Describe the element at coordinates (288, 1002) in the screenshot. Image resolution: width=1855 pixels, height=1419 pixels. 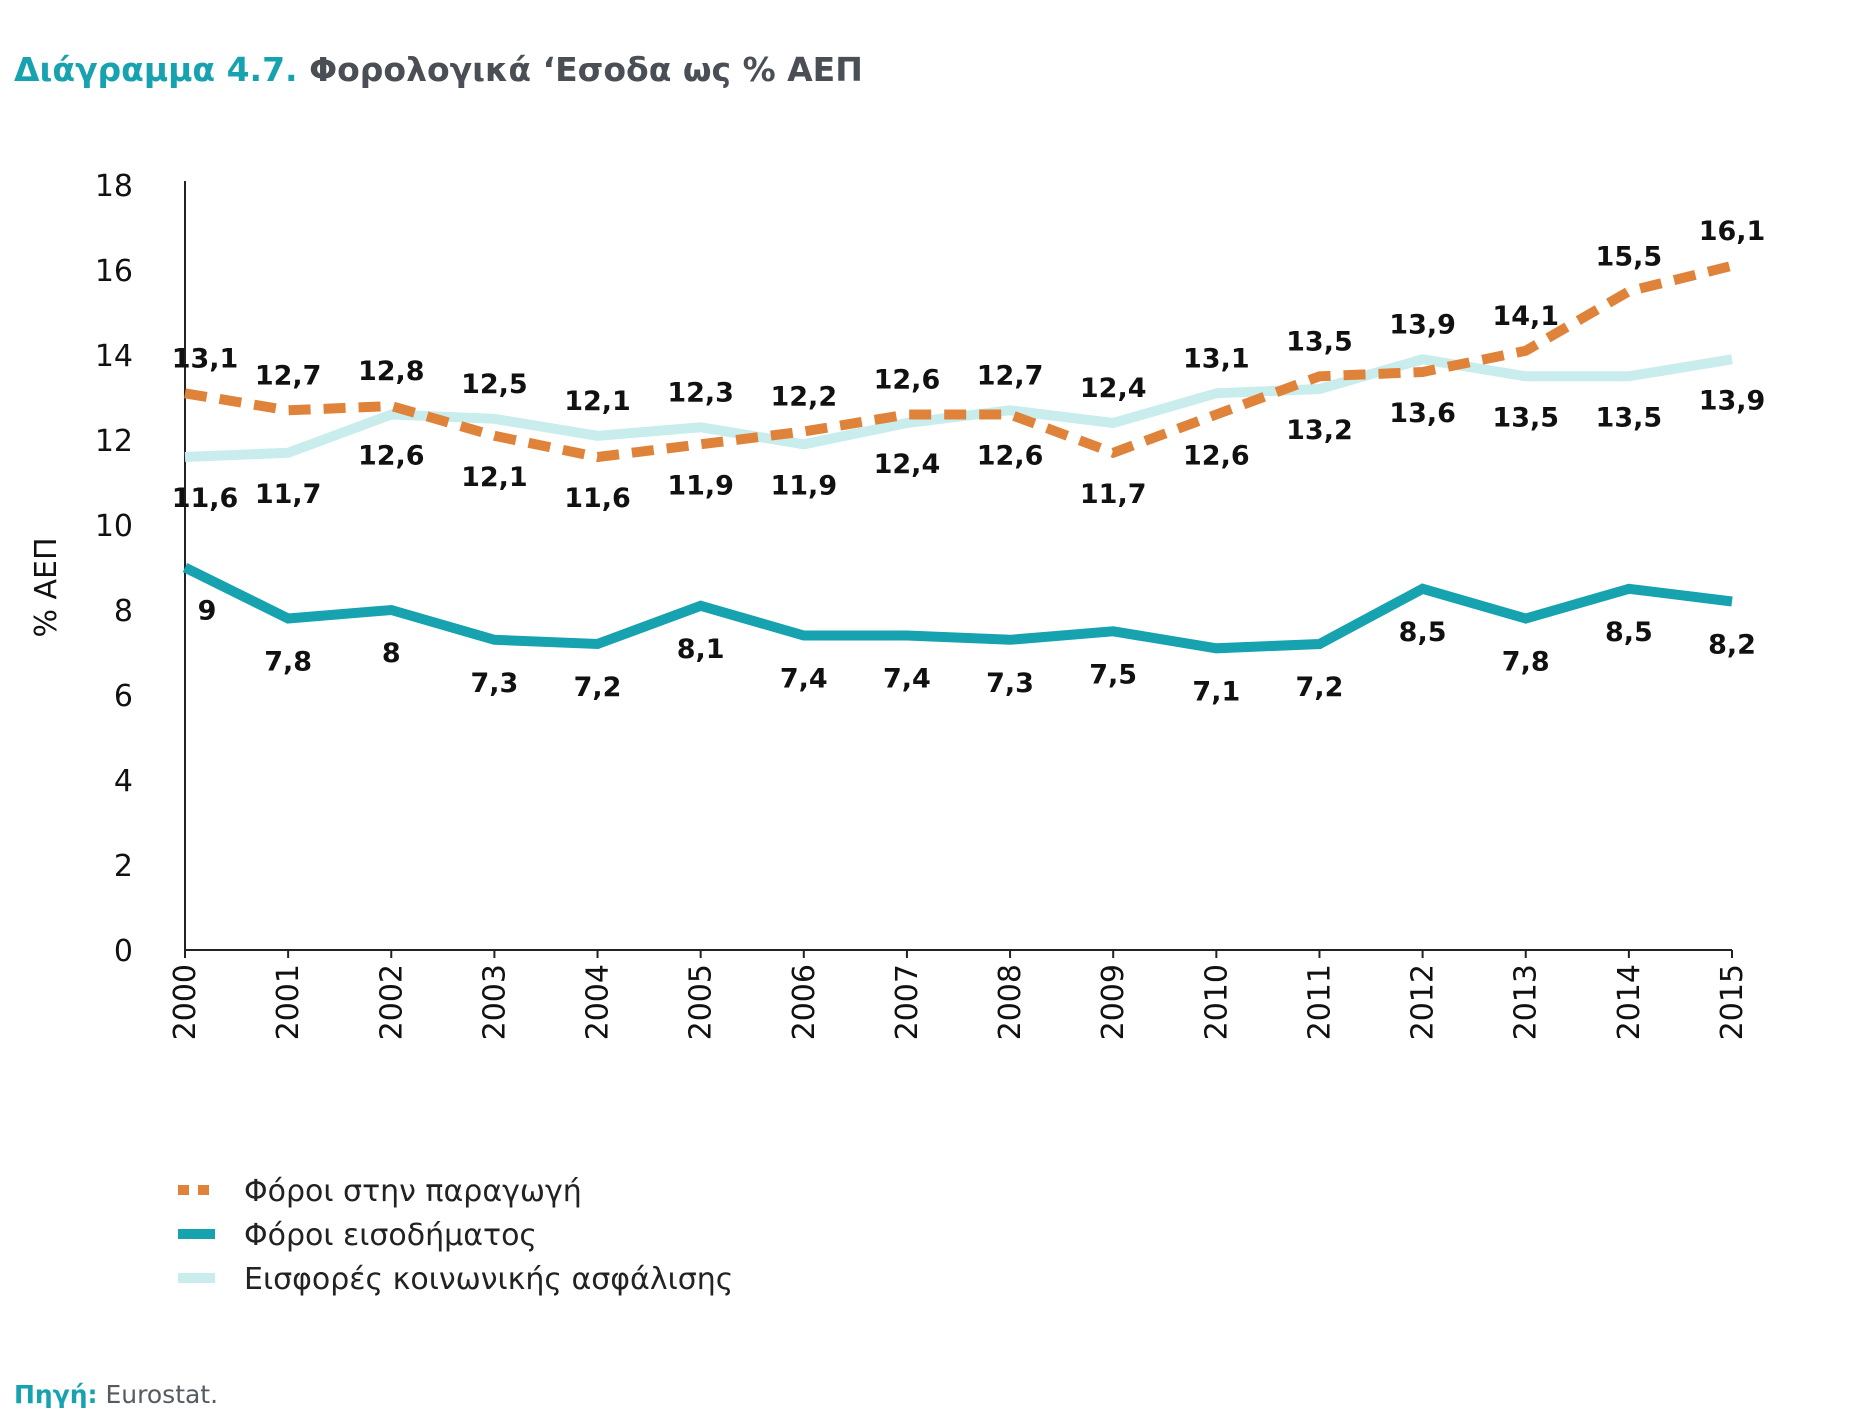
I see `x-tick-label: 2001` at that location.